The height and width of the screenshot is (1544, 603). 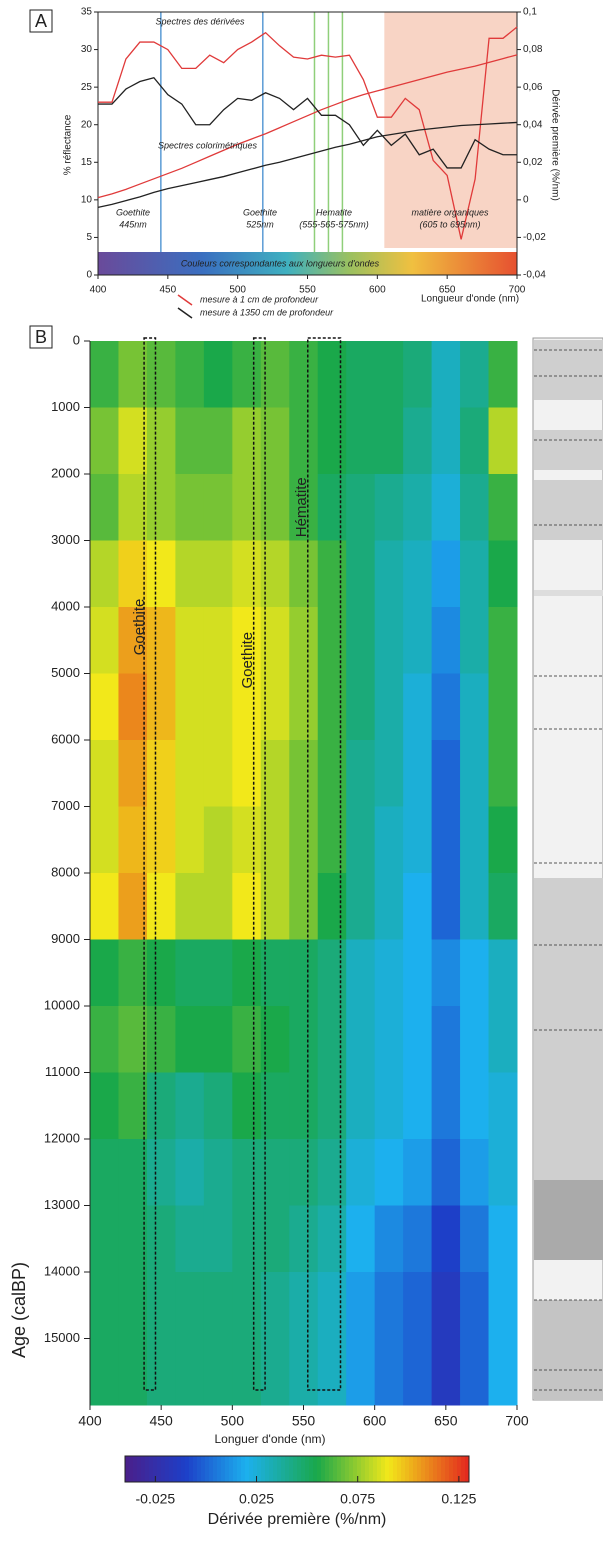 I want to click on x-axis-label: Longuer d'onde (nm), so click(x=269, y=1439).